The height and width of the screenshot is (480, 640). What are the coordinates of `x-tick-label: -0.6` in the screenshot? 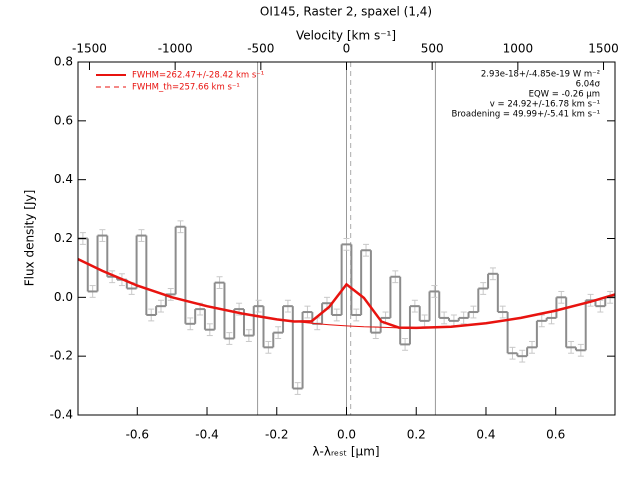 It's located at (137, 435).